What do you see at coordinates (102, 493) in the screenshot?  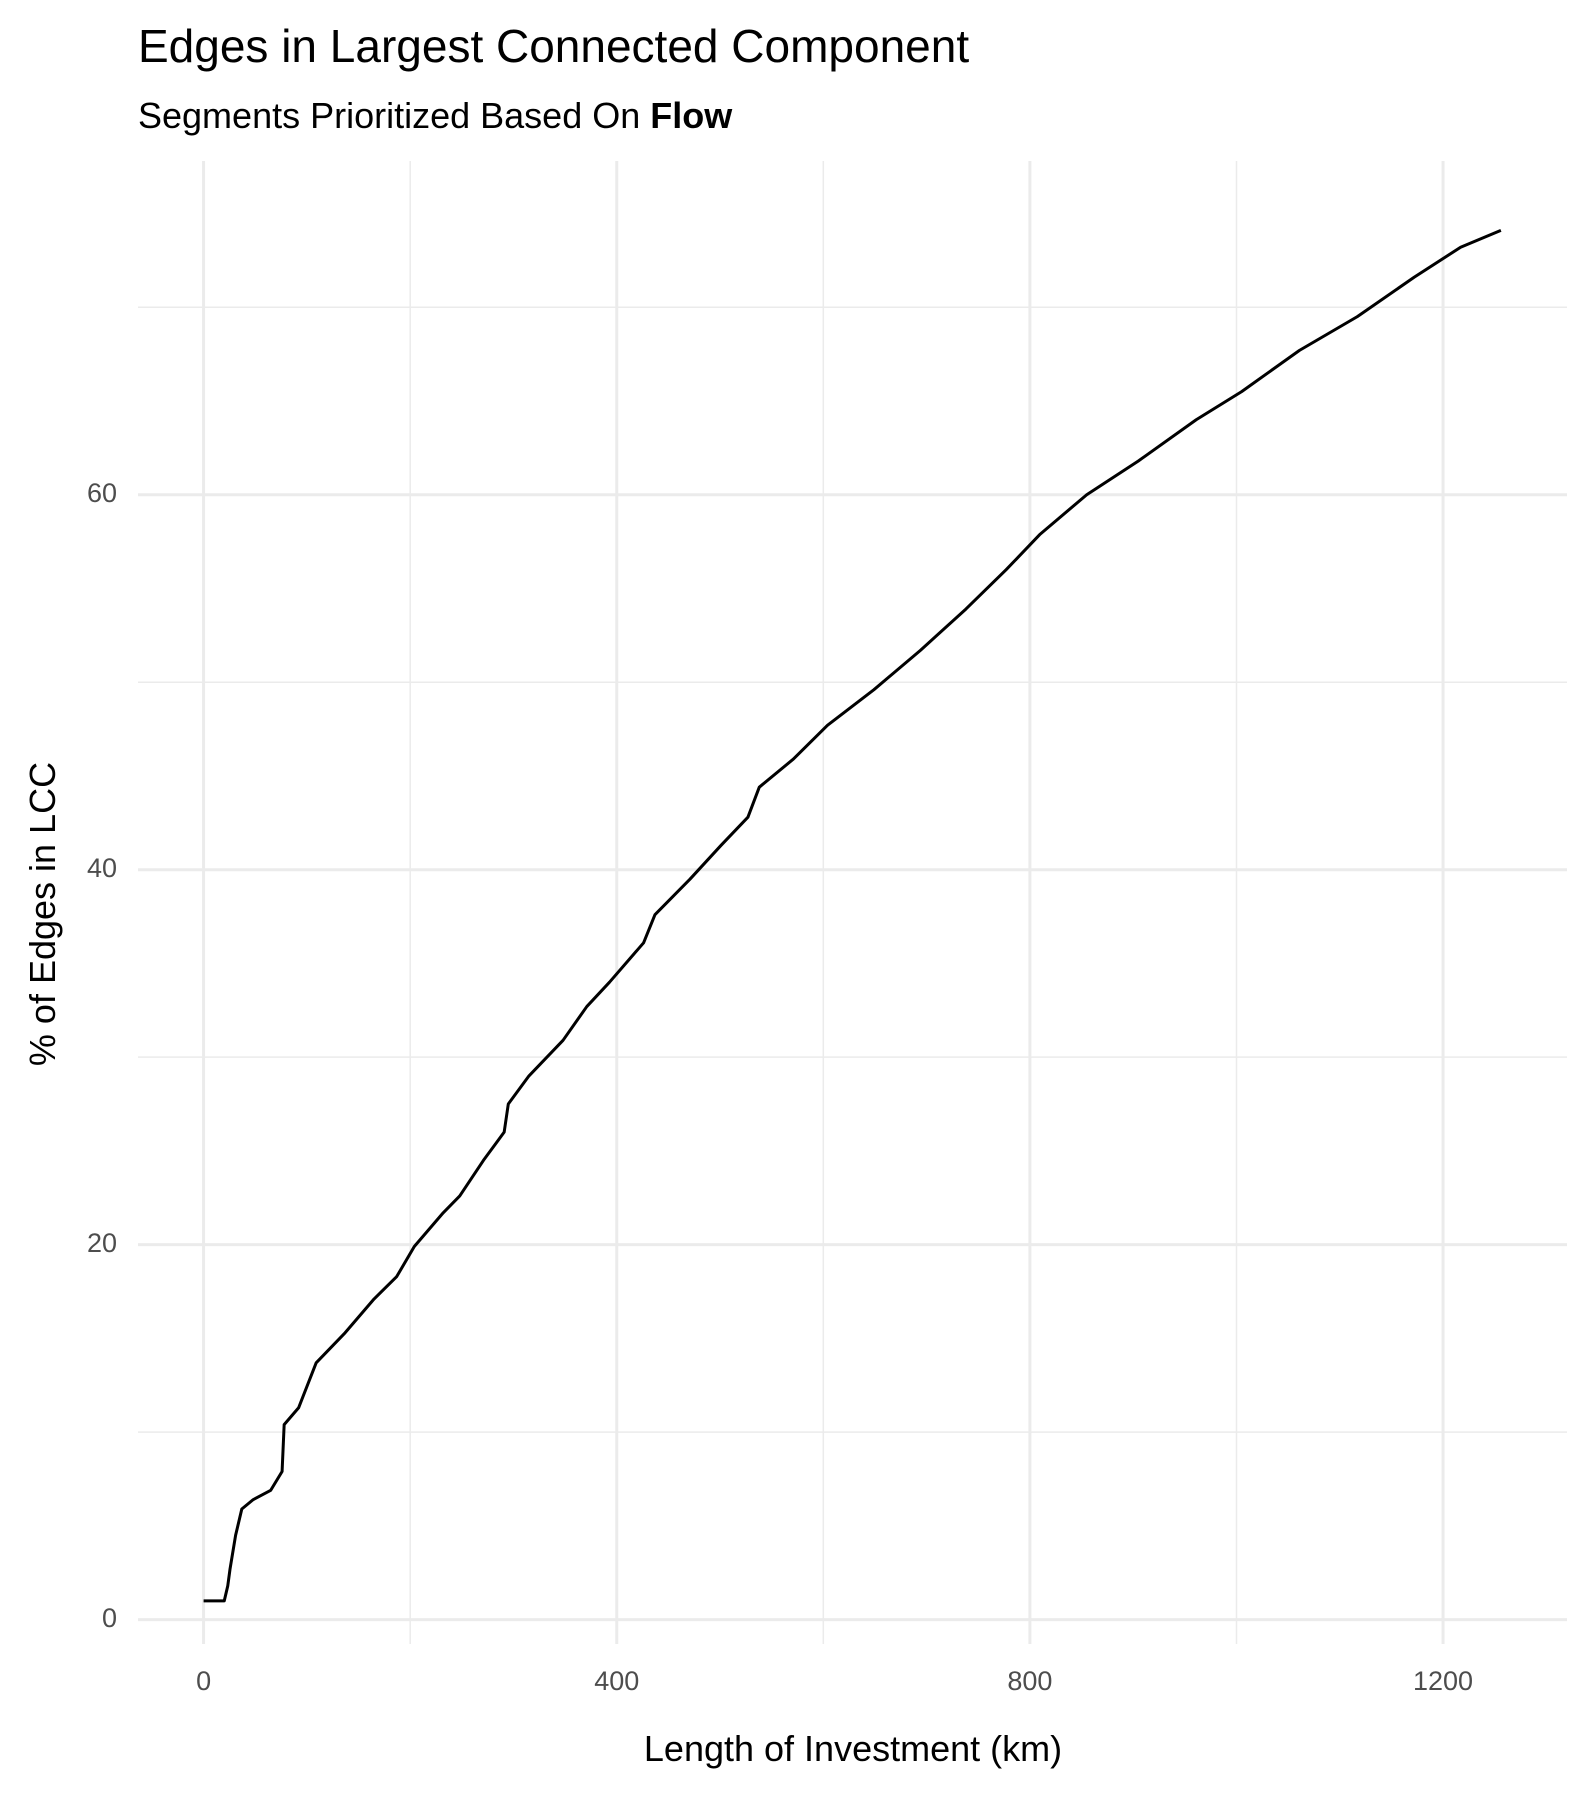 I see `y-tick-label: 60` at bounding box center [102, 493].